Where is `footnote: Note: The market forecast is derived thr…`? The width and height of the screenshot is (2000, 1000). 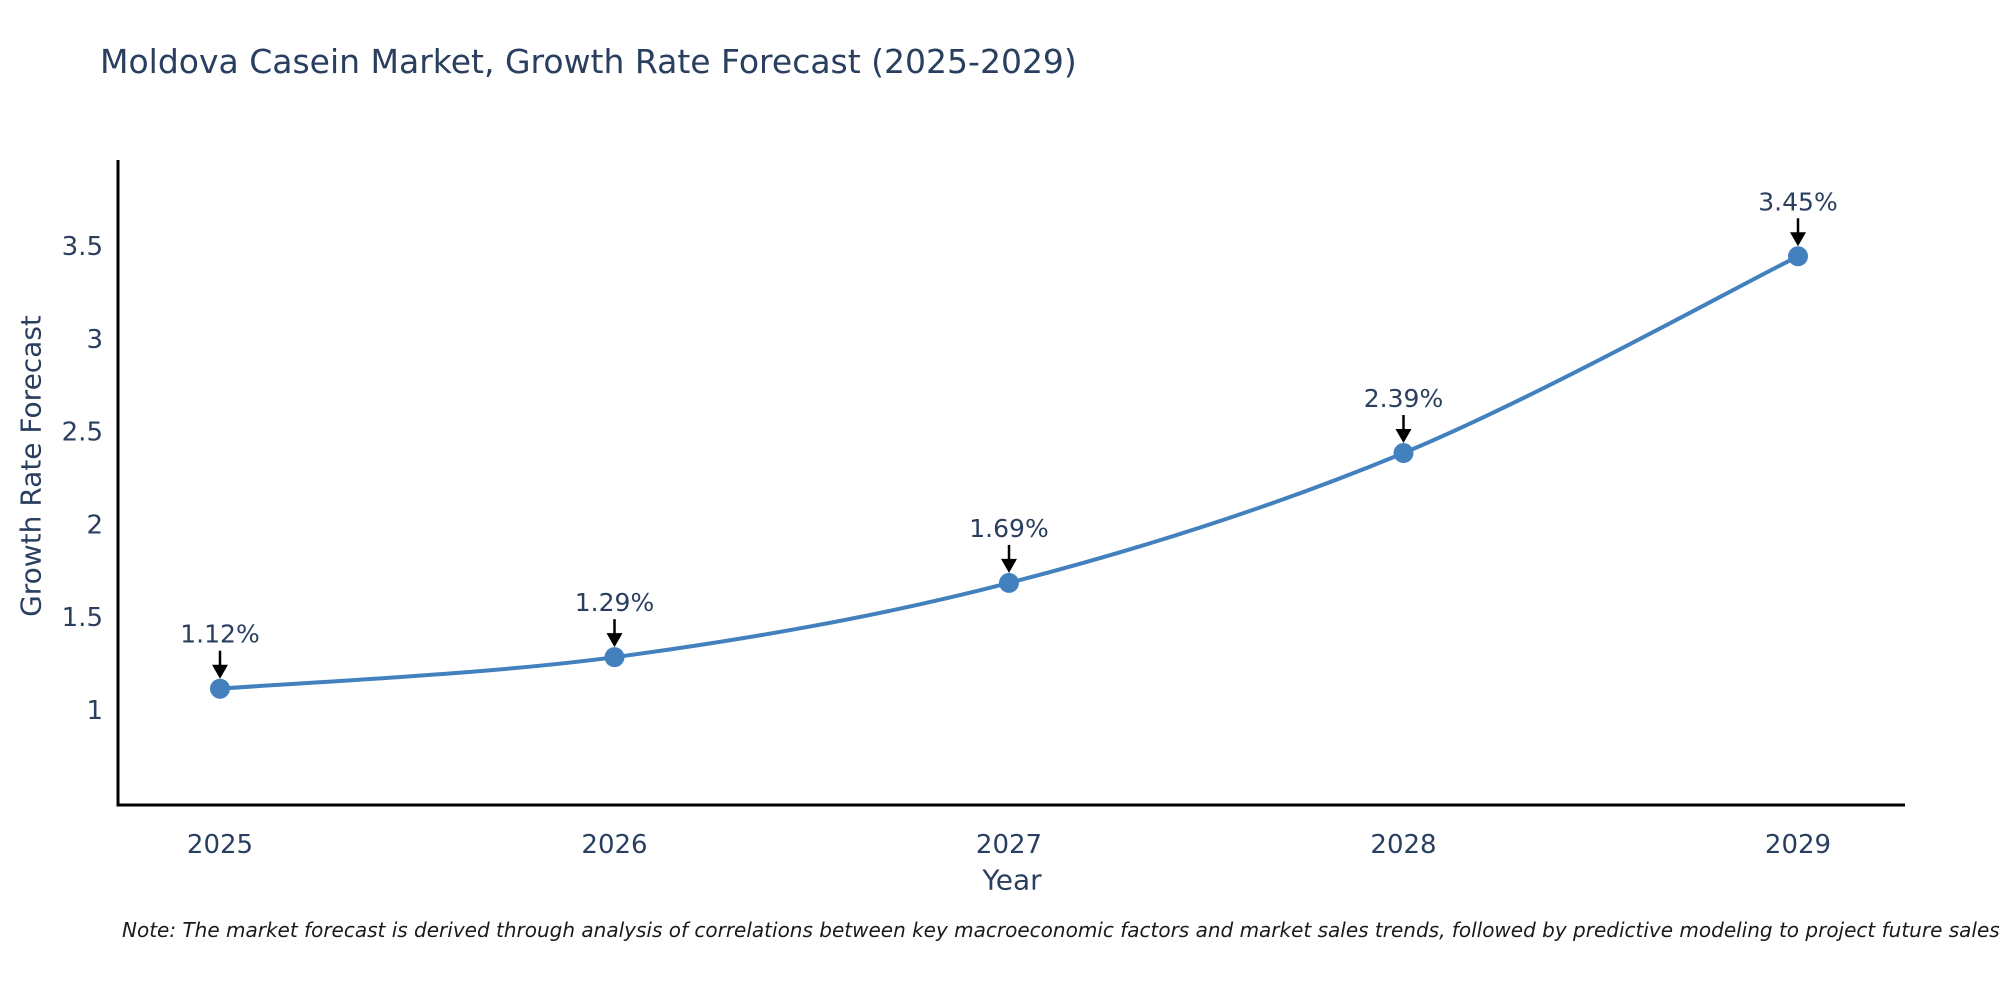 footnote: Note: The market forecast is derived thr… is located at coordinates (1061, 930).